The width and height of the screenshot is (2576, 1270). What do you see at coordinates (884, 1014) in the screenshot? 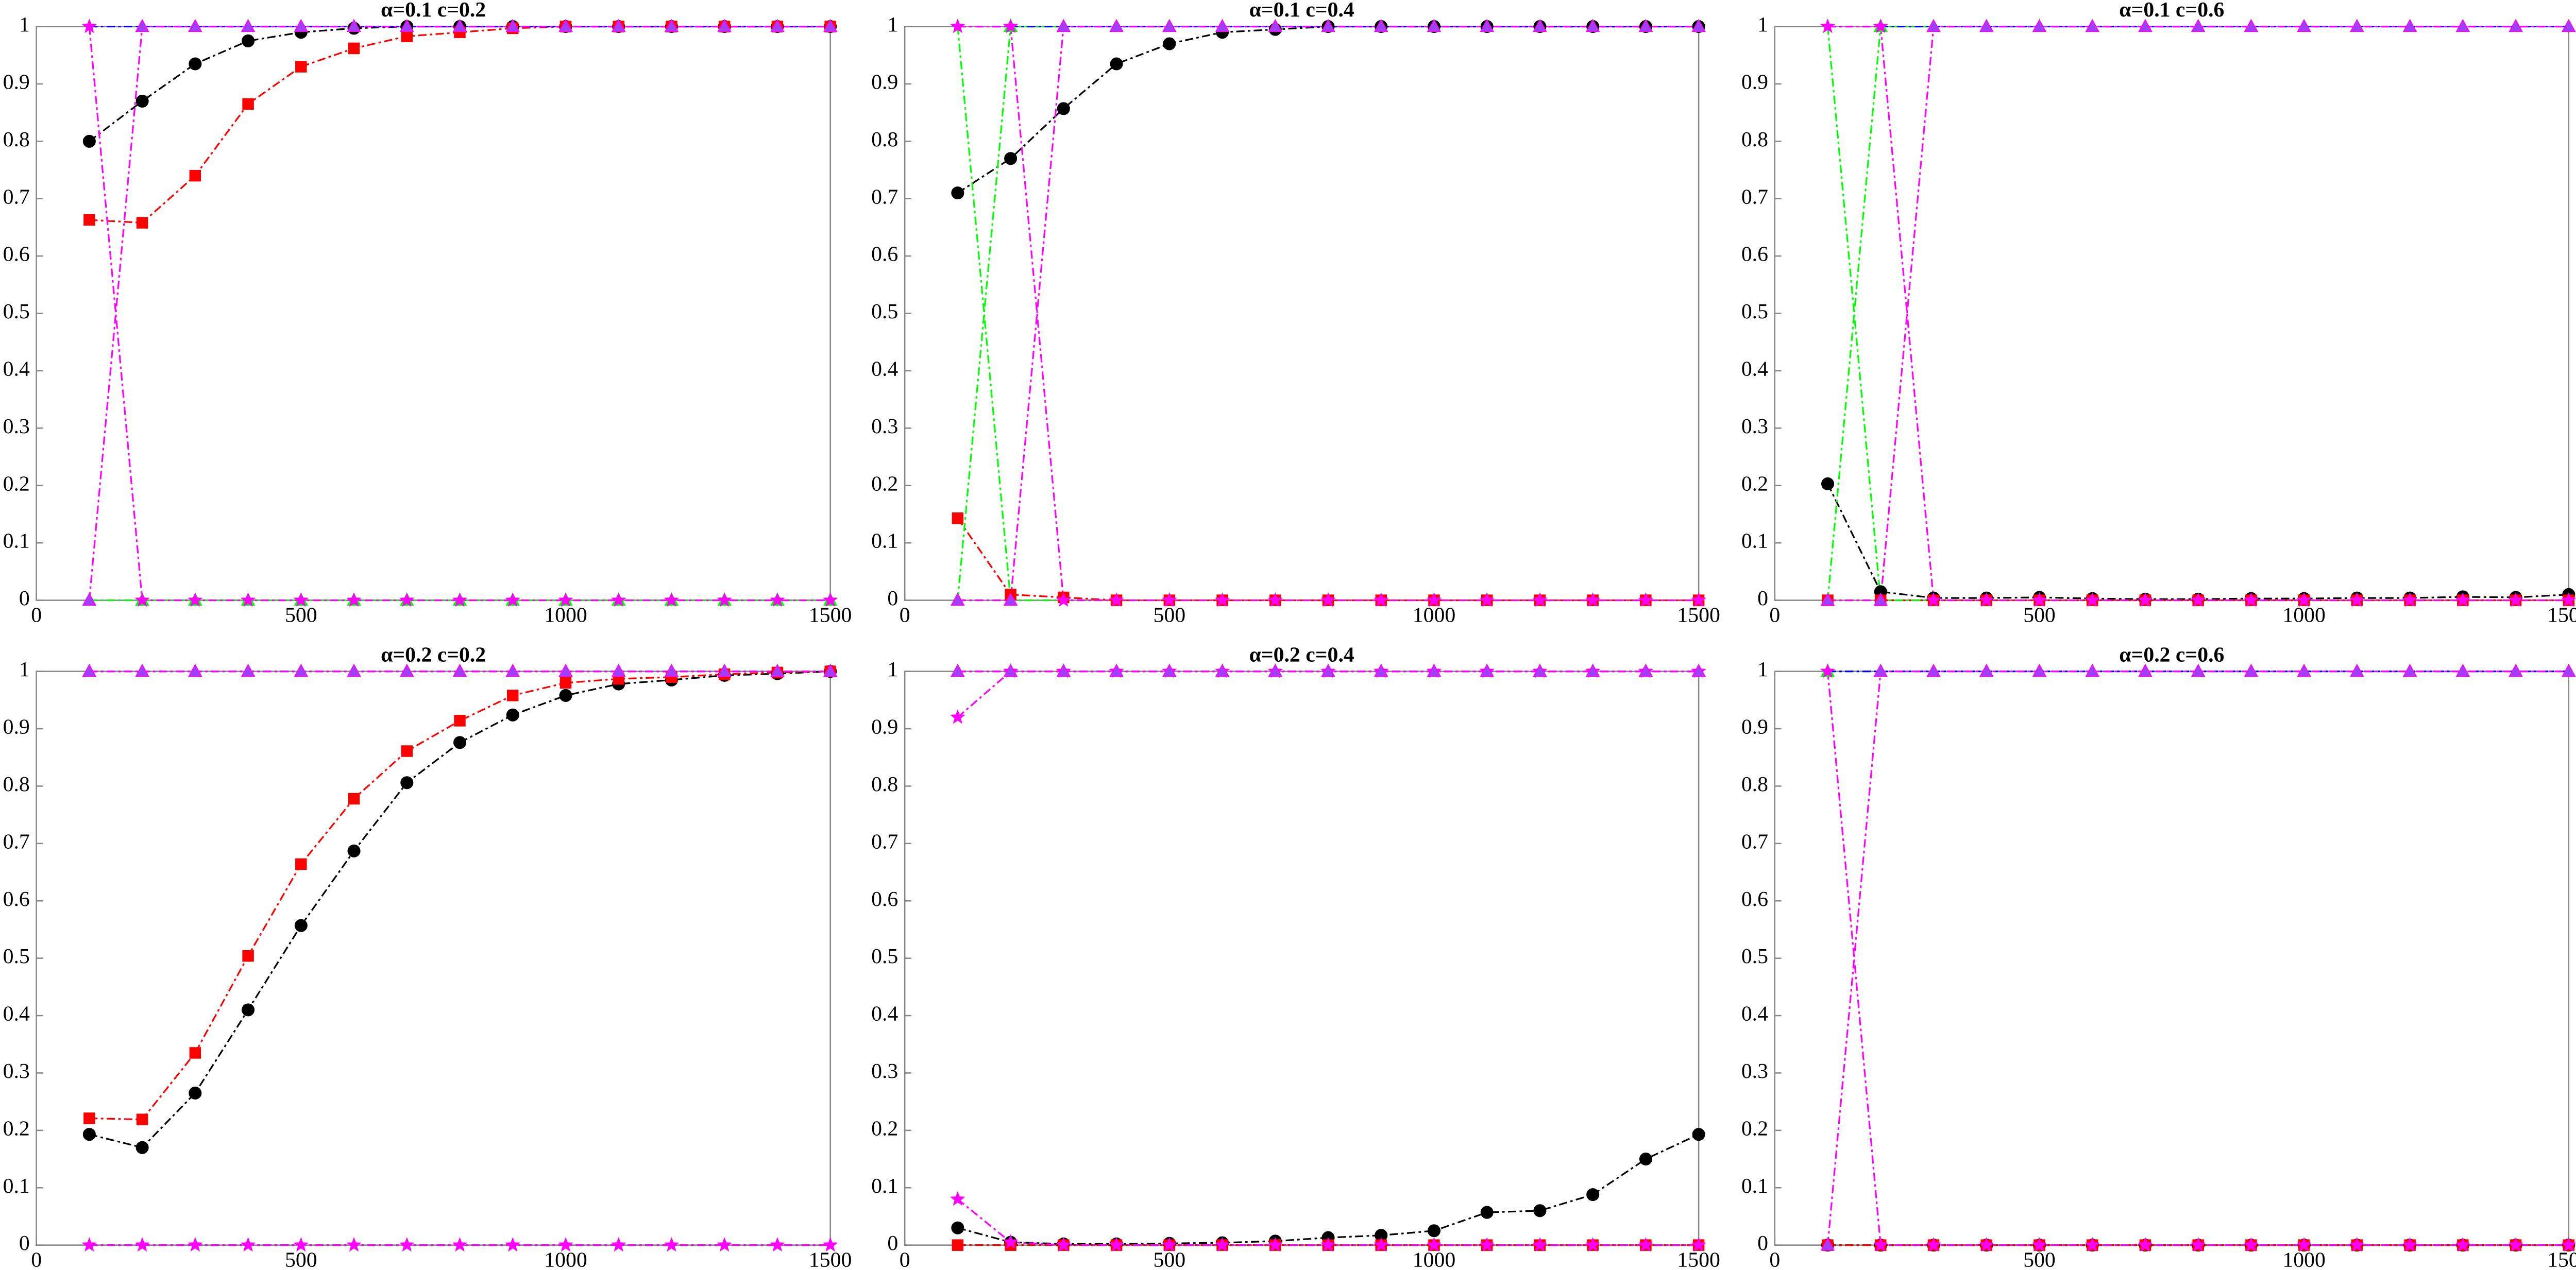
I see `y-tick-label: 0.4` at bounding box center [884, 1014].